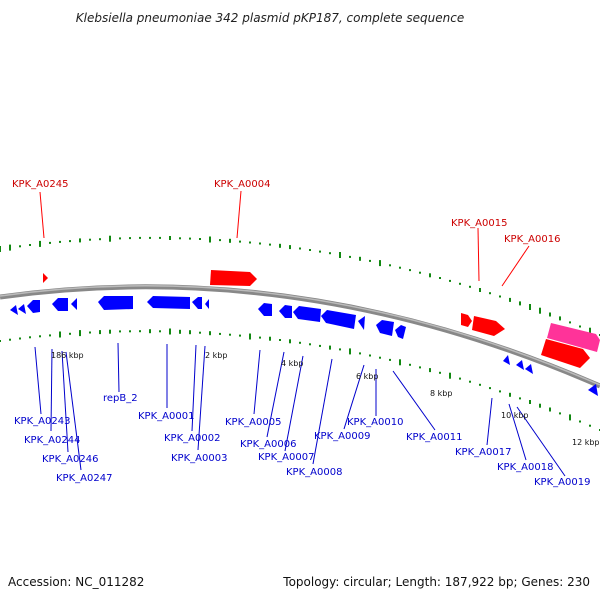 This screenshot has width=600, height=600. Describe the element at coordinates (286, 457) in the screenshot. I see `gene-label-kpk-a0007: KPK_A0007` at that location.